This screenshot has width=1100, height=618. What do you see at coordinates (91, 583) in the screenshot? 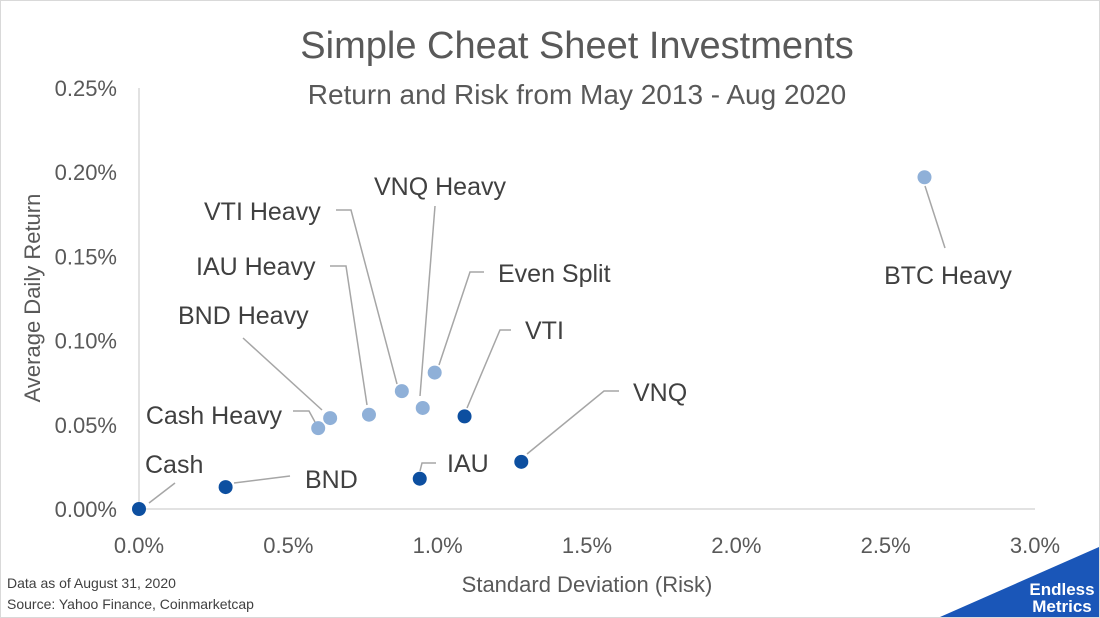
I see `date-note: Data as of August 31, 2020` at bounding box center [91, 583].